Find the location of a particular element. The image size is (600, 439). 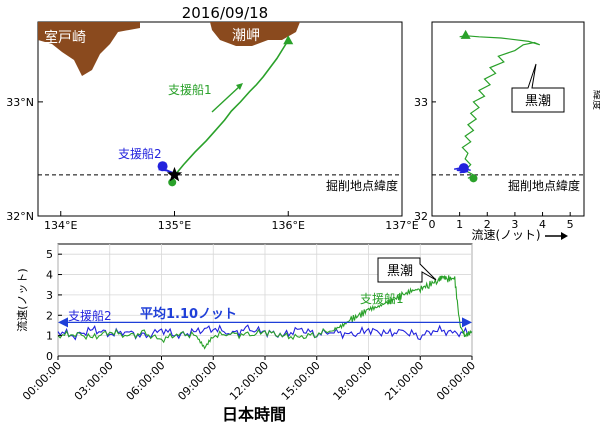

map-x-ticks: 134°E 135°E 136°E 137°E is located at coordinates (231, 221).